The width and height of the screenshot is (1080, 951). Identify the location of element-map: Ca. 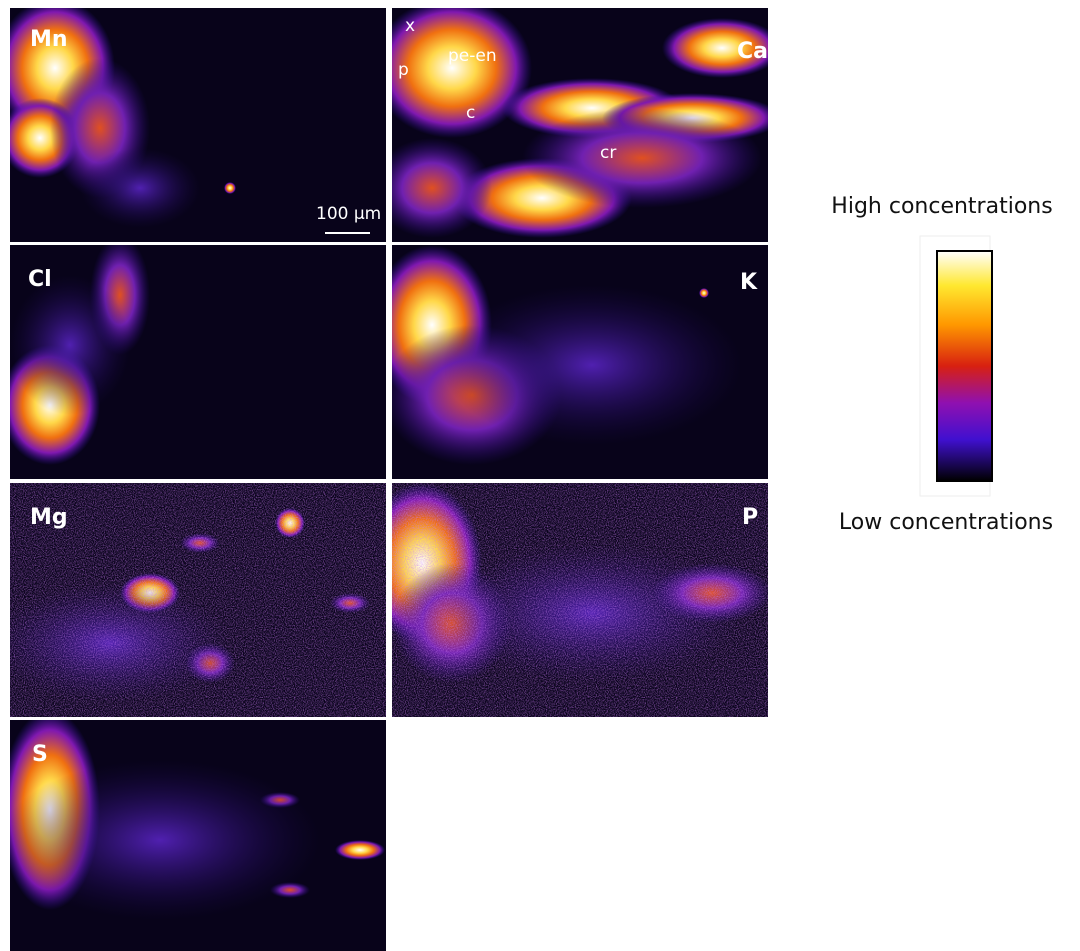
(580, 125).